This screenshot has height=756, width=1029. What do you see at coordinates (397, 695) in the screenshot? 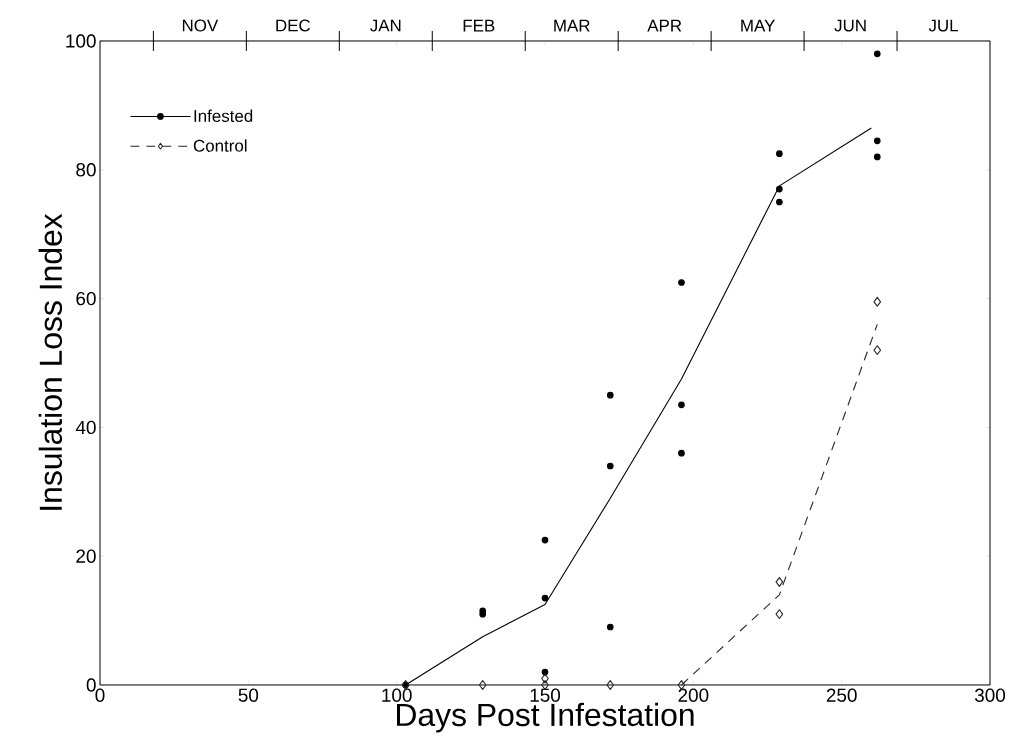
I see `x-tick-label: 100` at bounding box center [397, 695].